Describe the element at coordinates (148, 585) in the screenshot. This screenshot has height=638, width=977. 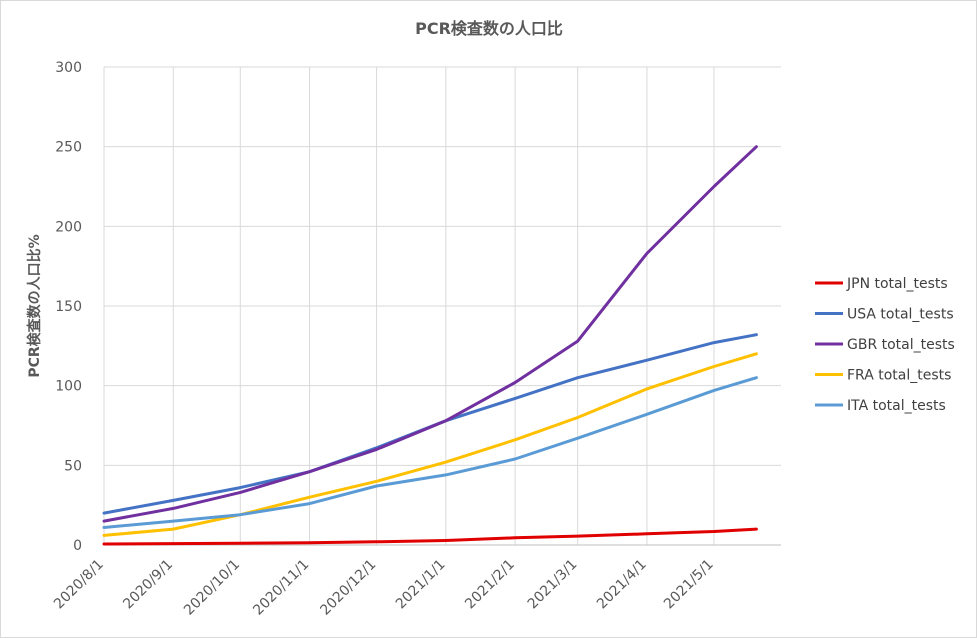
I see `x-tick-label: 2020/9/1` at that location.